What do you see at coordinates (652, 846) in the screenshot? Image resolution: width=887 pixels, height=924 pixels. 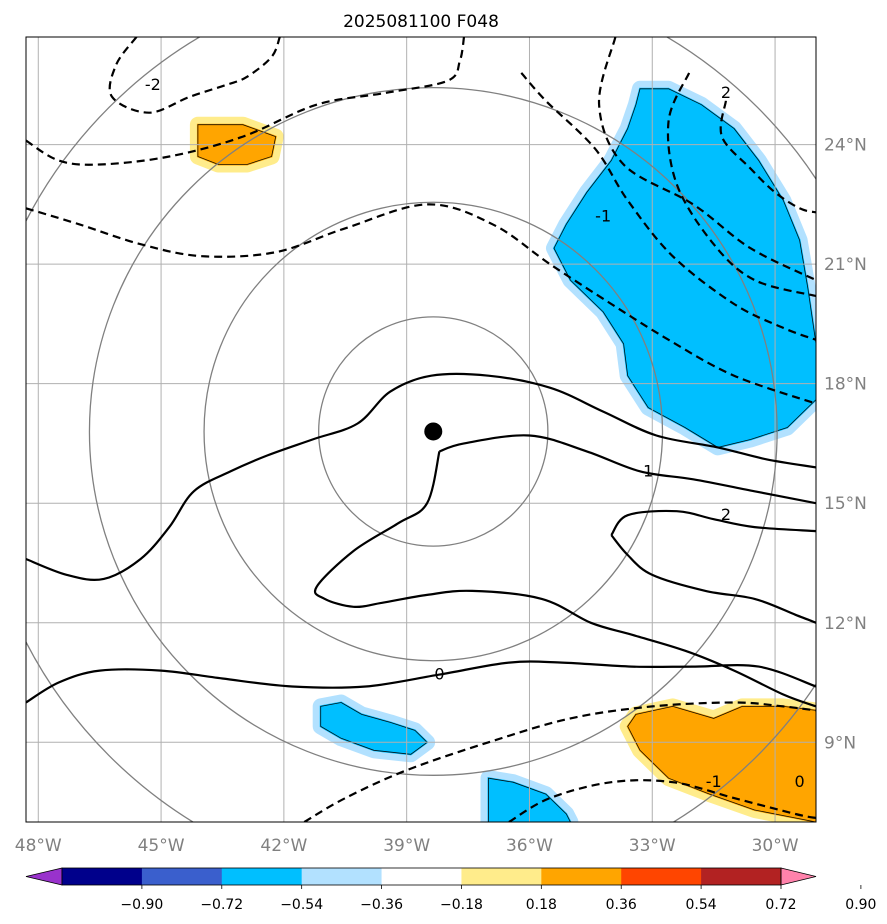 I see `x-tick-label: 33°W` at bounding box center [652, 846].